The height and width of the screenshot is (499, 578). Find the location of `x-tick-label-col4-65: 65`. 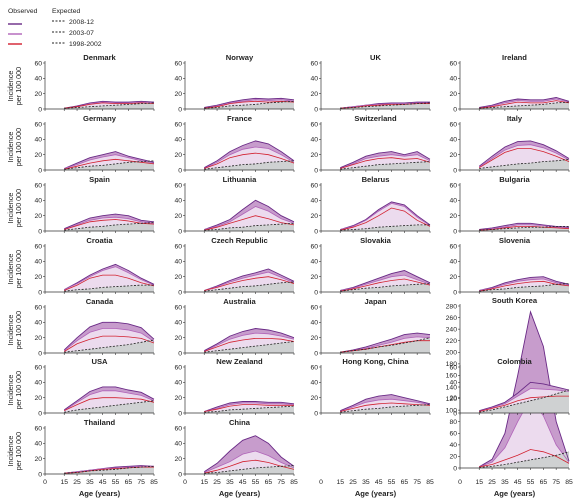

x-tick-label-col4-65: 65 is located at coordinates (544, 482).